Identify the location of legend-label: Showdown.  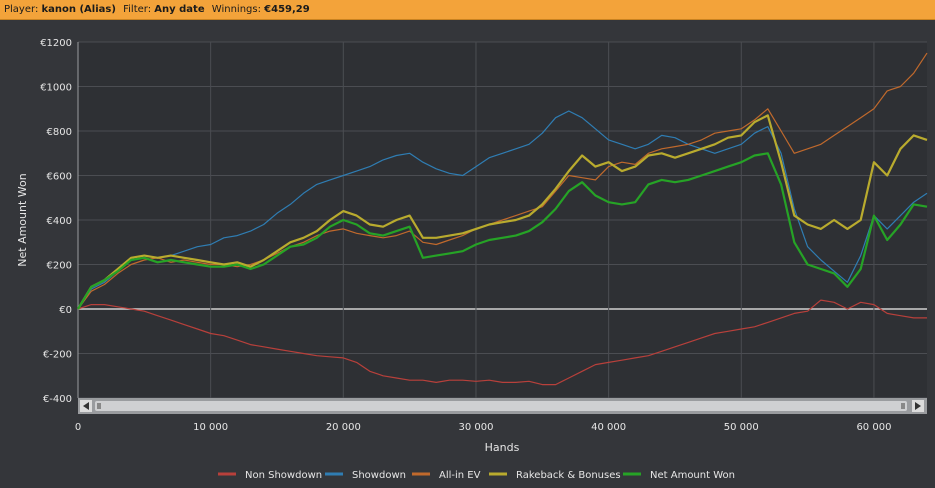
(379, 475).